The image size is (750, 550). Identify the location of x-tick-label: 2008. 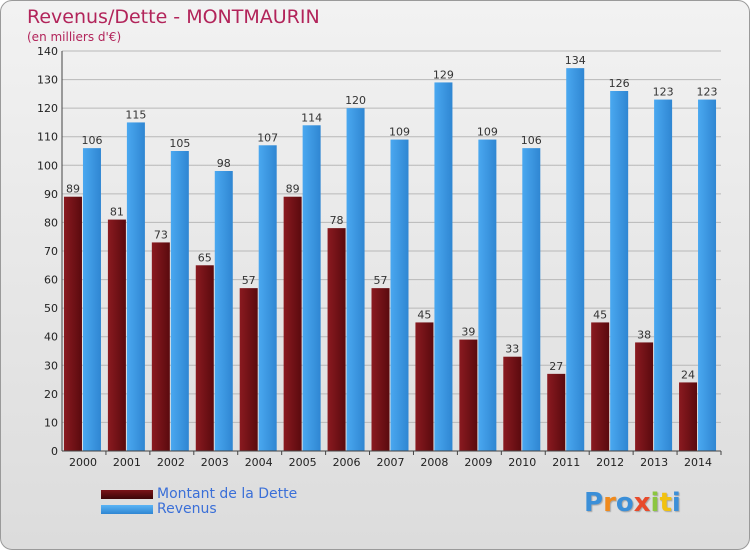
(434, 462).